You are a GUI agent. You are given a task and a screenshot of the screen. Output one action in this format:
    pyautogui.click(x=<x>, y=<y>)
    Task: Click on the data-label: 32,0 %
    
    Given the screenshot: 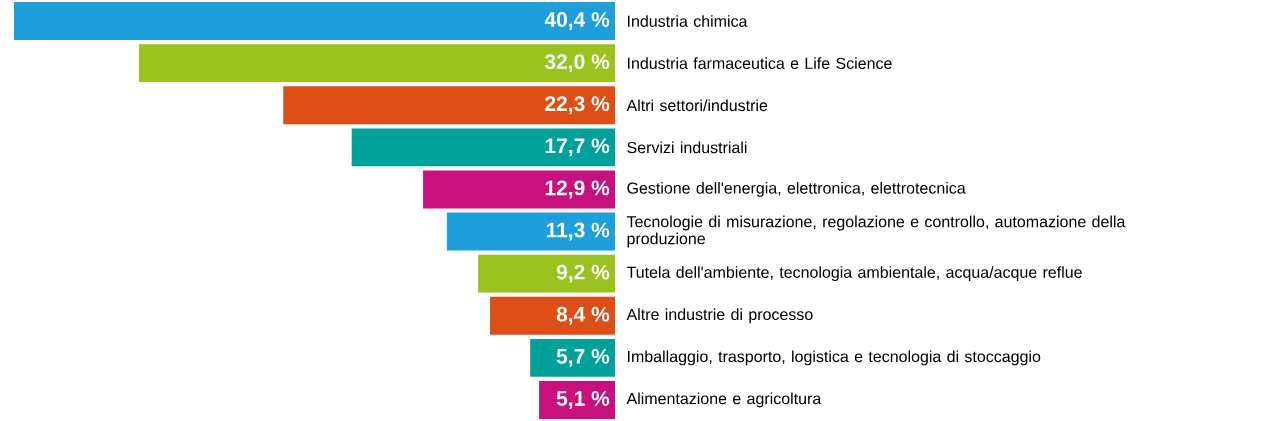 What is the action you would take?
    pyautogui.click(x=577, y=63)
    